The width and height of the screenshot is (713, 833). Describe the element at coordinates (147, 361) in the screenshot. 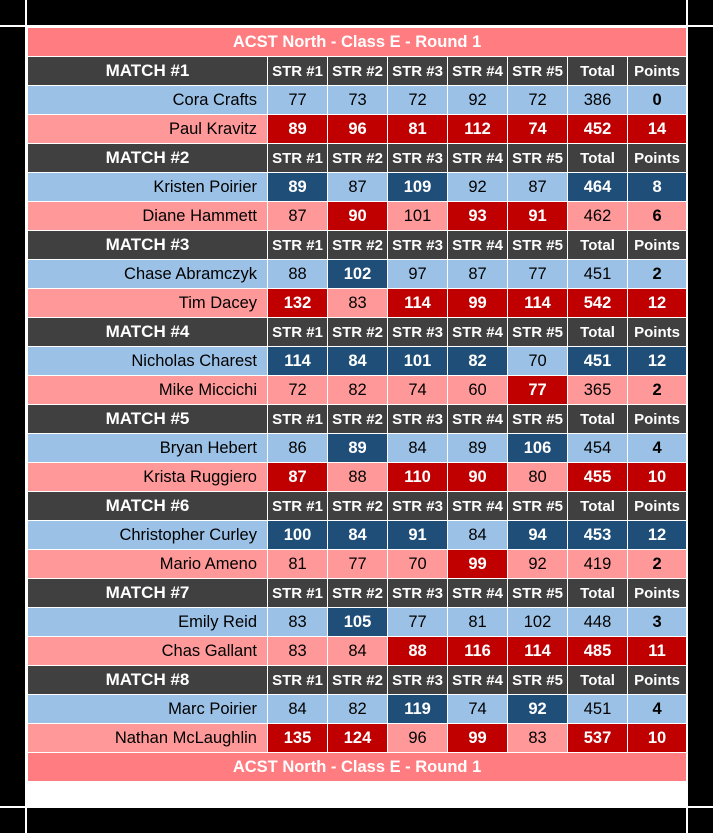

I see `player-name: Nicholas Charest` at that location.